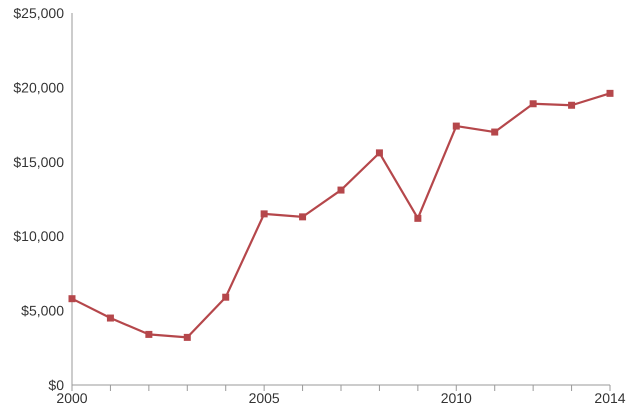  I want to click on y-tick-label: $25,000, so click(38, 12).